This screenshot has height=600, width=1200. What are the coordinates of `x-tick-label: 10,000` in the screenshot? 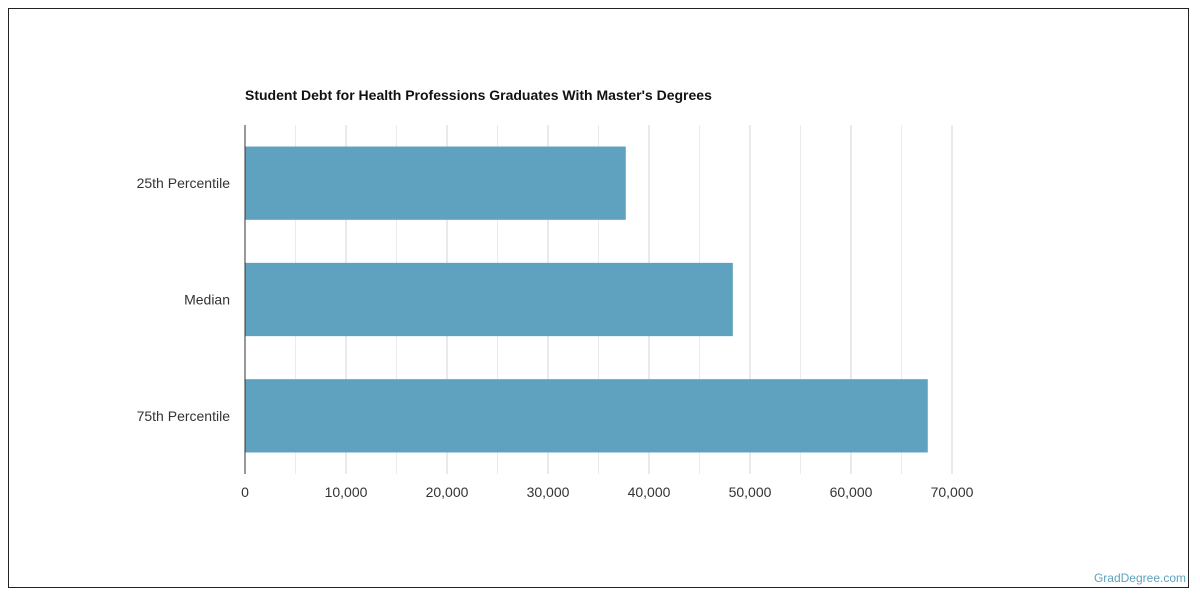 It's located at (346, 492).